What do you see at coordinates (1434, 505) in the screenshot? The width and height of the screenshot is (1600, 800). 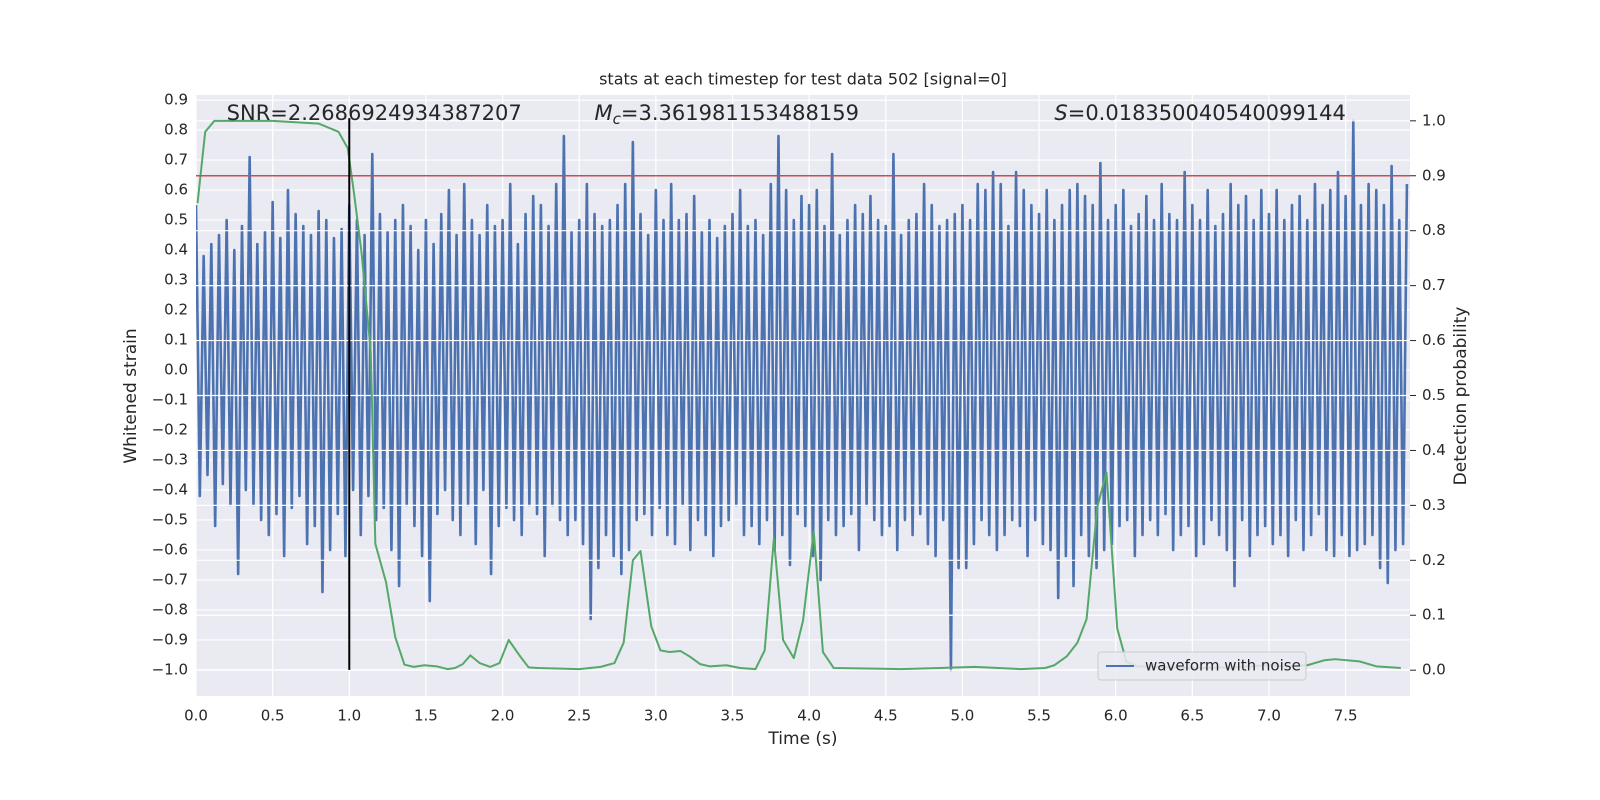 I see `y2-tick-label: 0.3` at bounding box center [1434, 505].